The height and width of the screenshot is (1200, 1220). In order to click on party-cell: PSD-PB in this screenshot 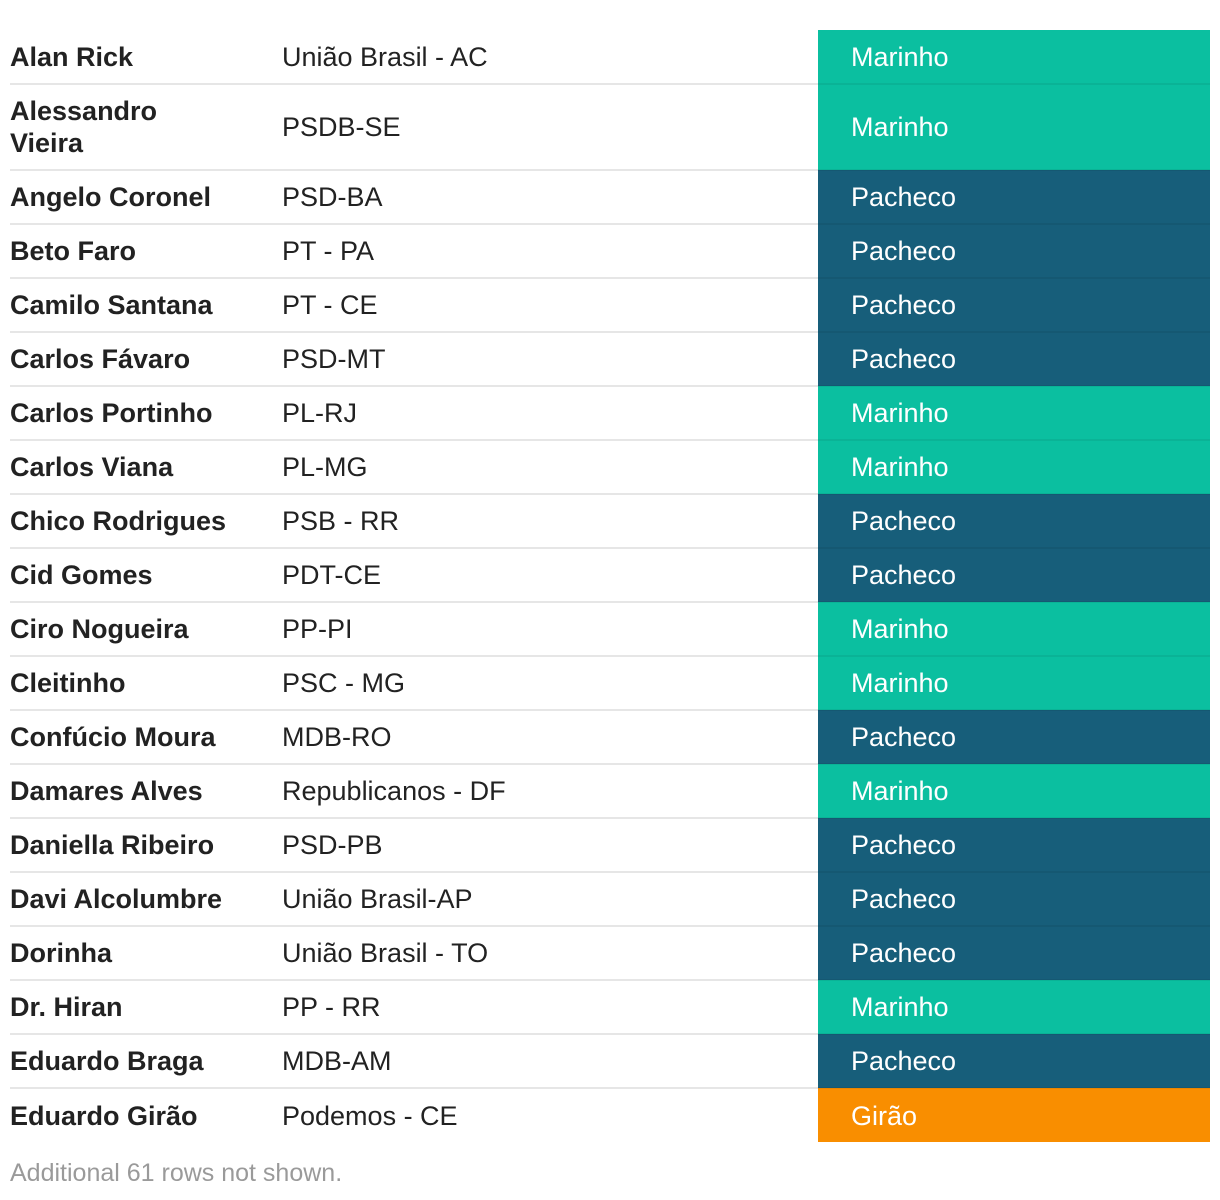, I will do `click(550, 845)`.